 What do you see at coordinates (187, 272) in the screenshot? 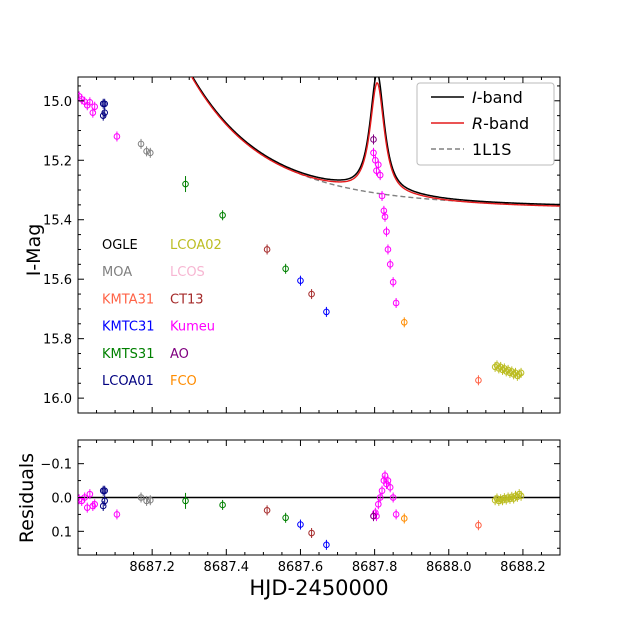
I see `obs-label-lcos: LCOS` at bounding box center [187, 272].